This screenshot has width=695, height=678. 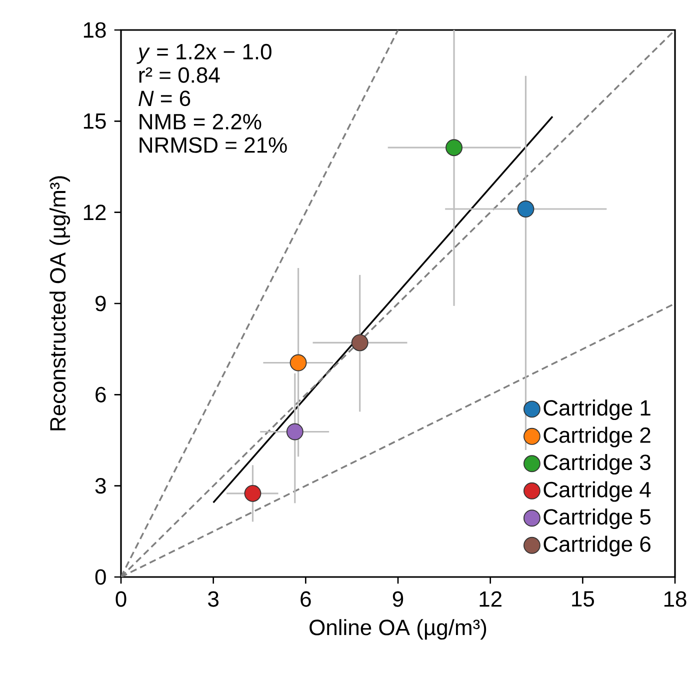 What do you see at coordinates (597, 519) in the screenshot?
I see `legend-label: Cartridge 5` at bounding box center [597, 519].